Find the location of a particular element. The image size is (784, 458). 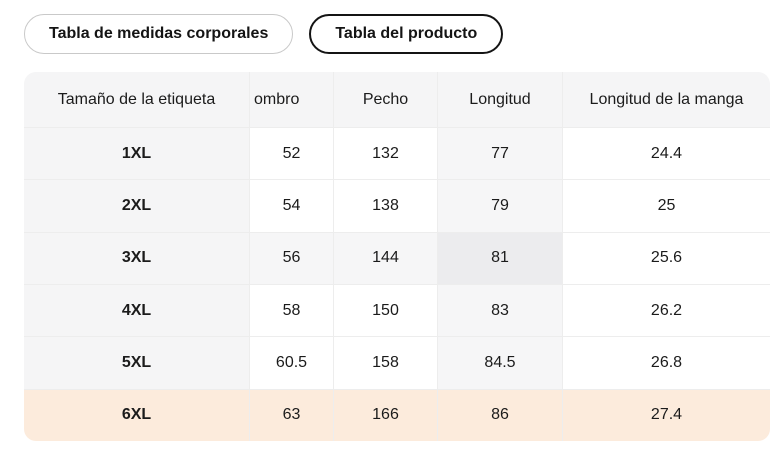

cell-length: 77 is located at coordinates (499, 153).